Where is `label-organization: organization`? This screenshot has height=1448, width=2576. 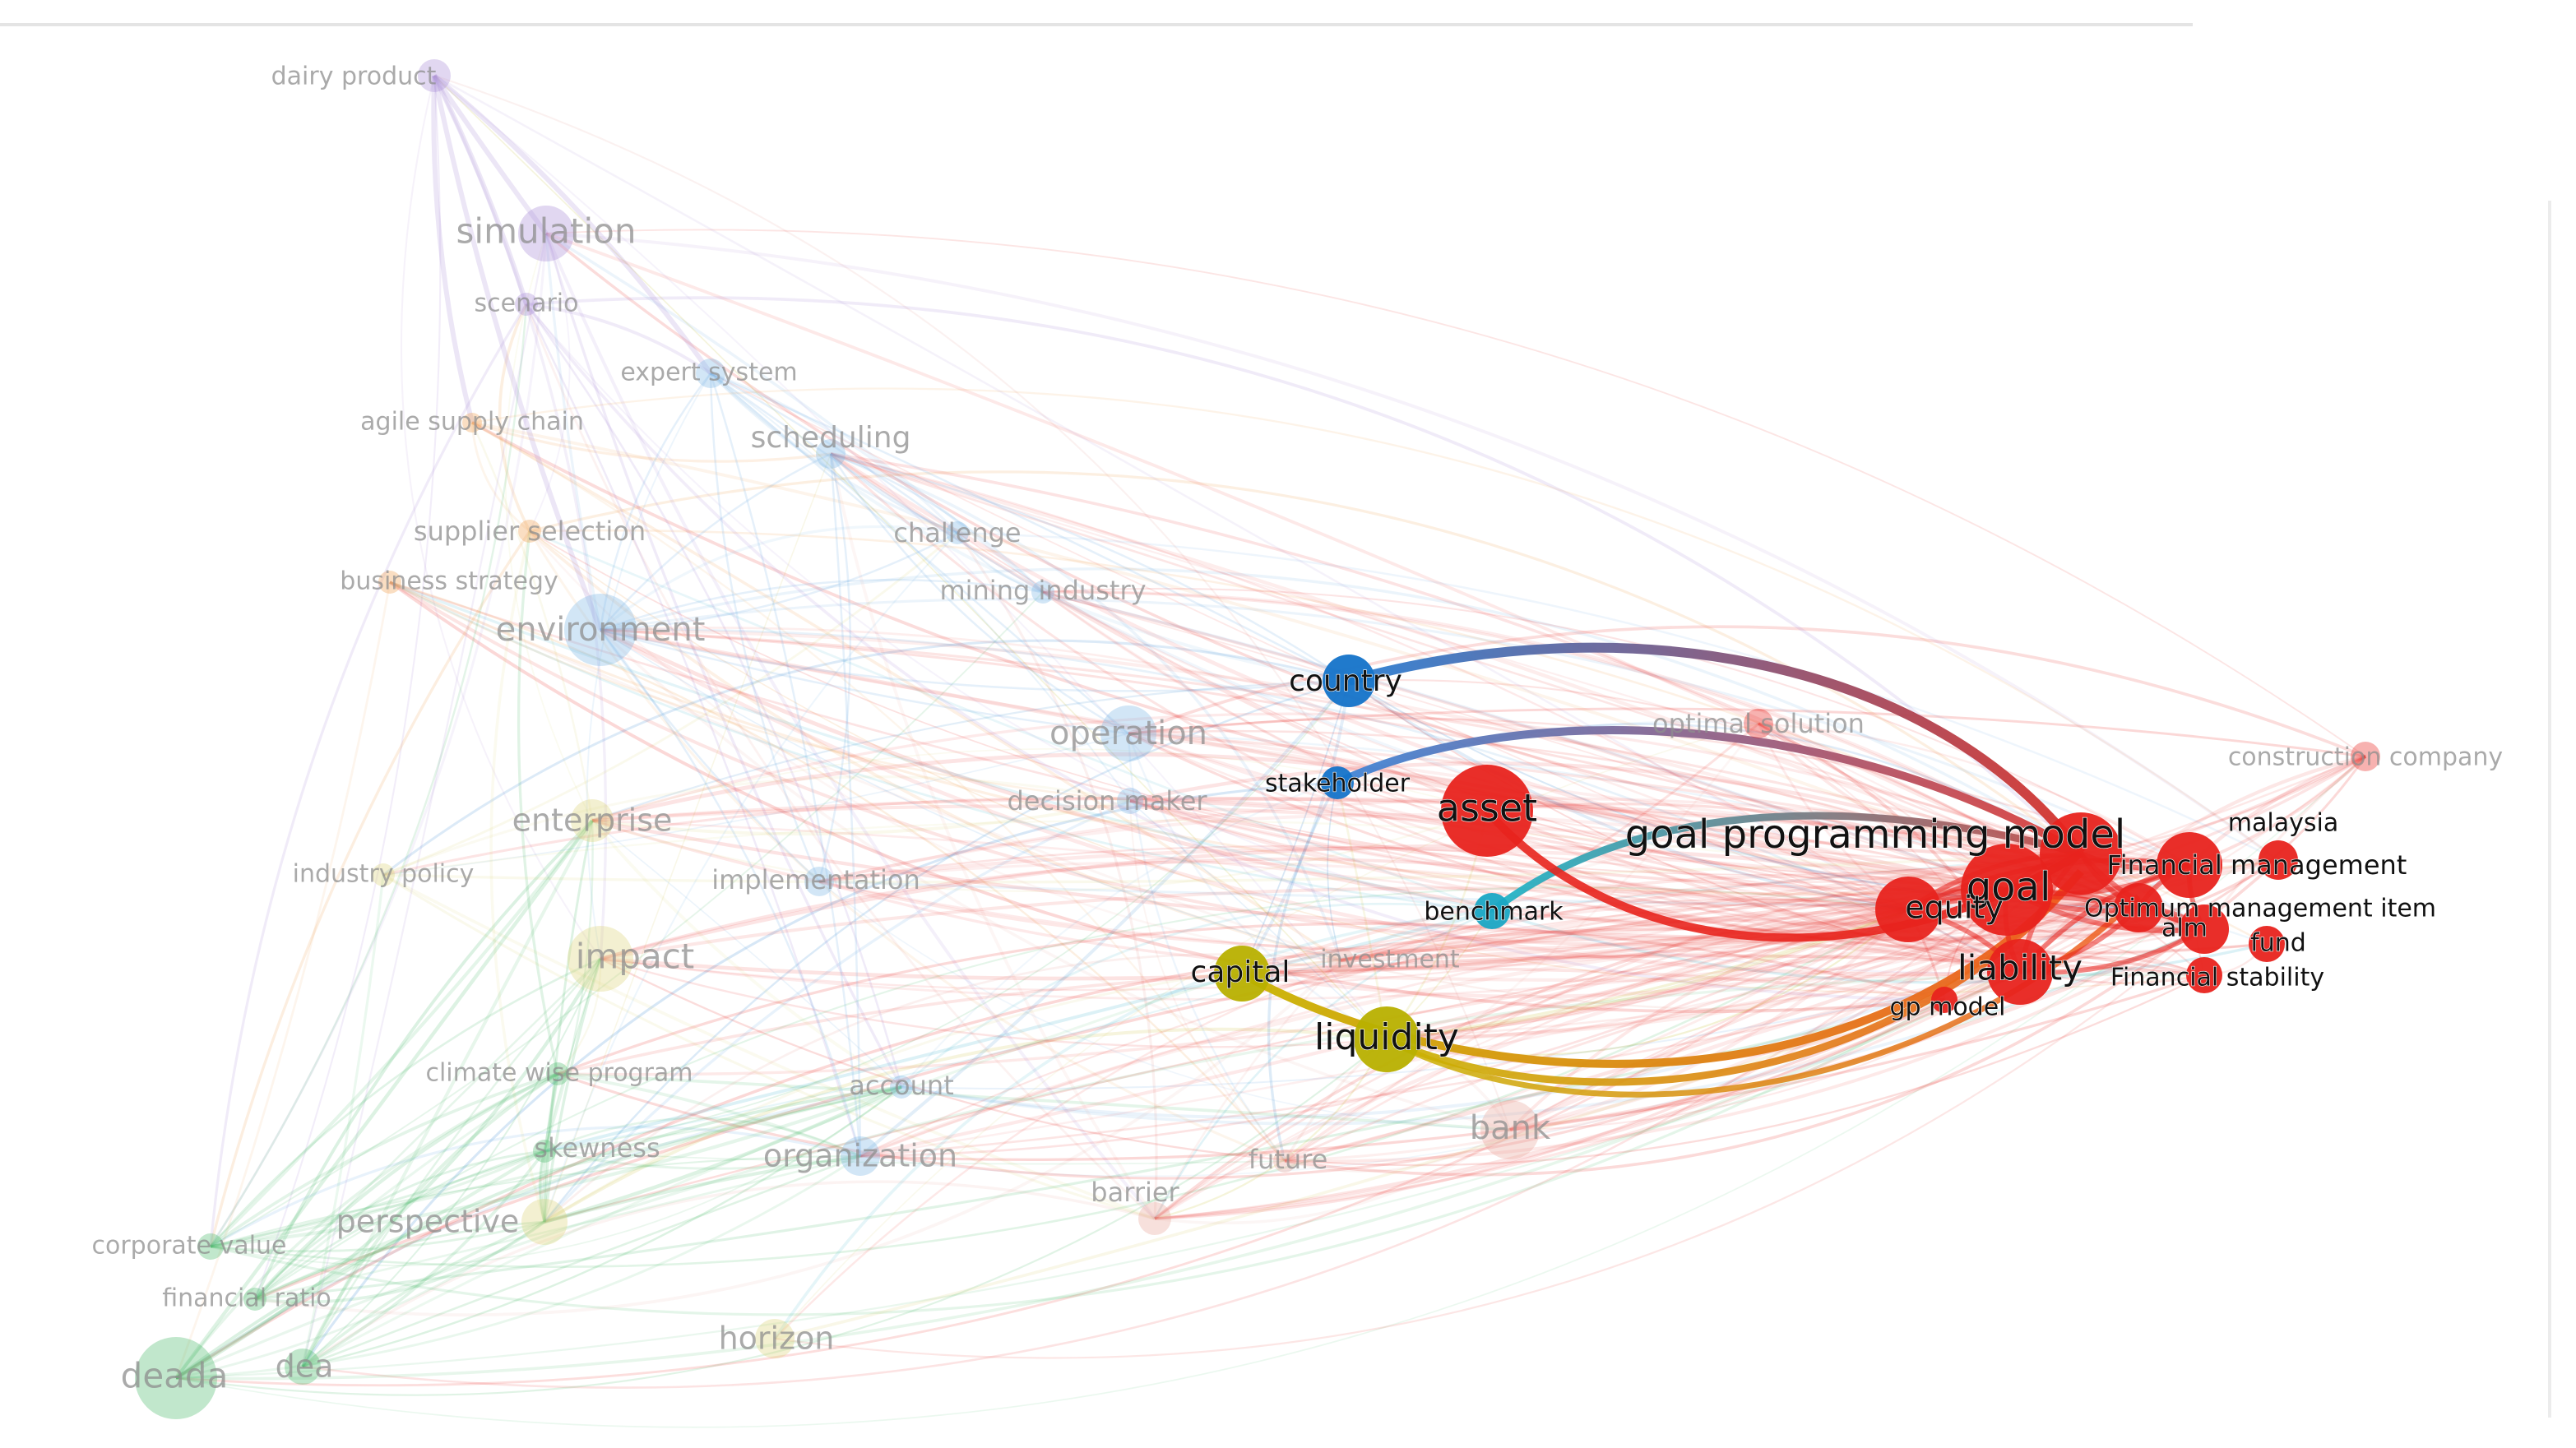 label-organization: organization is located at coordinates (860, 1156).